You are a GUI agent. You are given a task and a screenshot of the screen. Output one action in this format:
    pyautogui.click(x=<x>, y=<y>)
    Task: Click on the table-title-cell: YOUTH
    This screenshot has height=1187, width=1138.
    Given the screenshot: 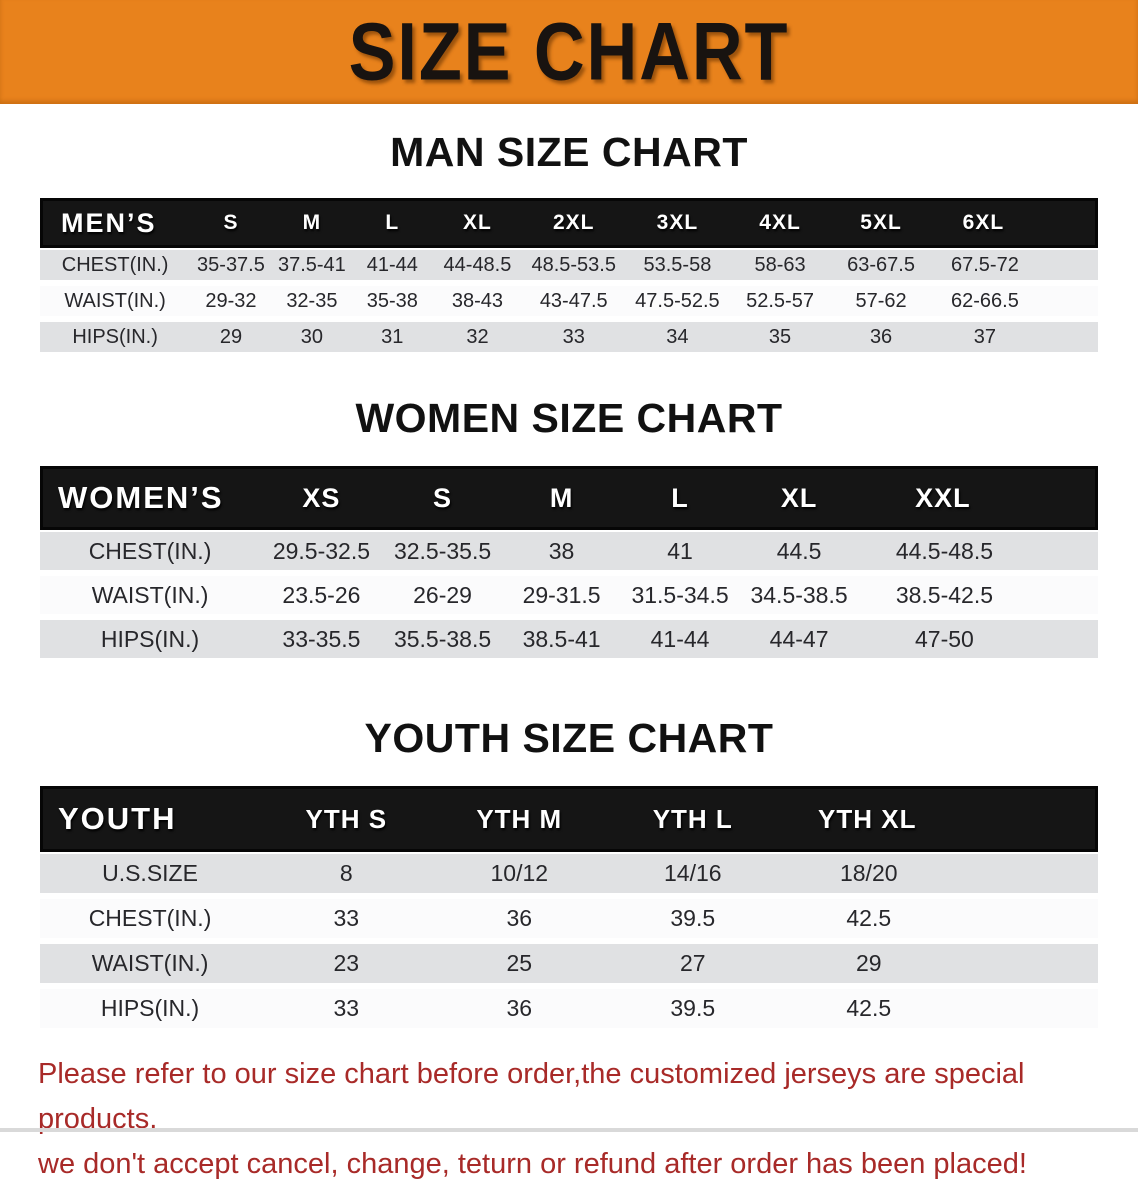 What is the action you would take?
    pyautogui.click(x=150, y=819)
    